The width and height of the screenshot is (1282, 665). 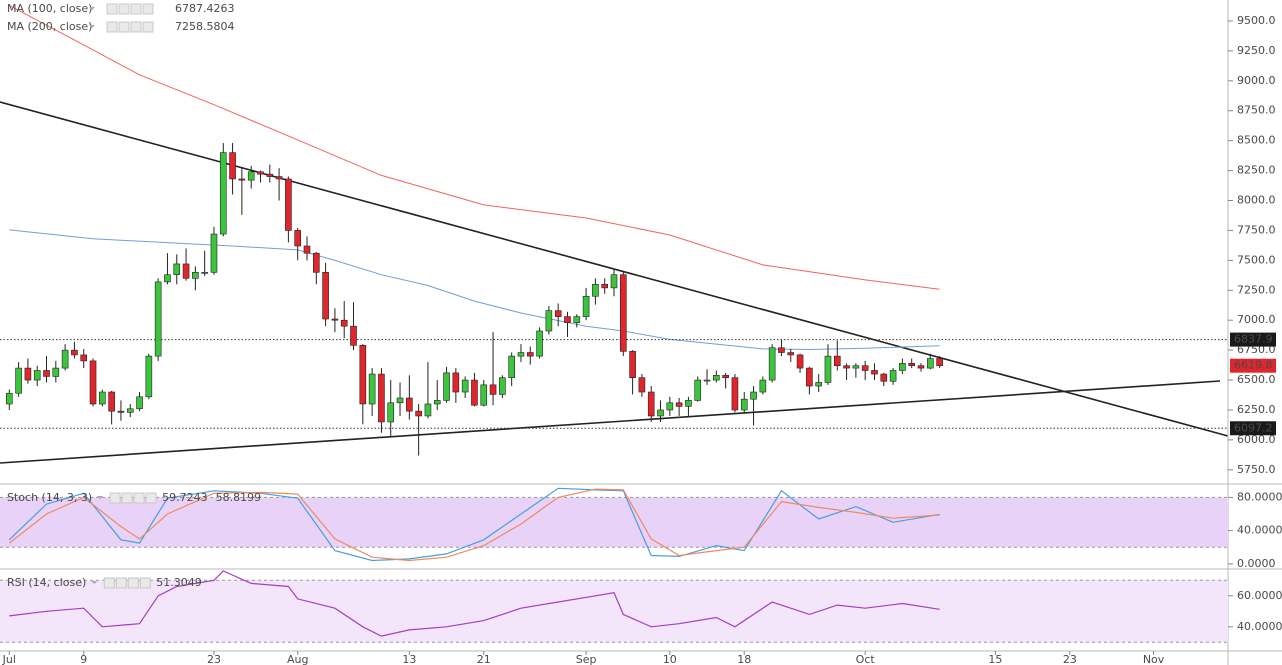 I want to click on last-price-label: 6619.8, so click(x=1253, y=365).